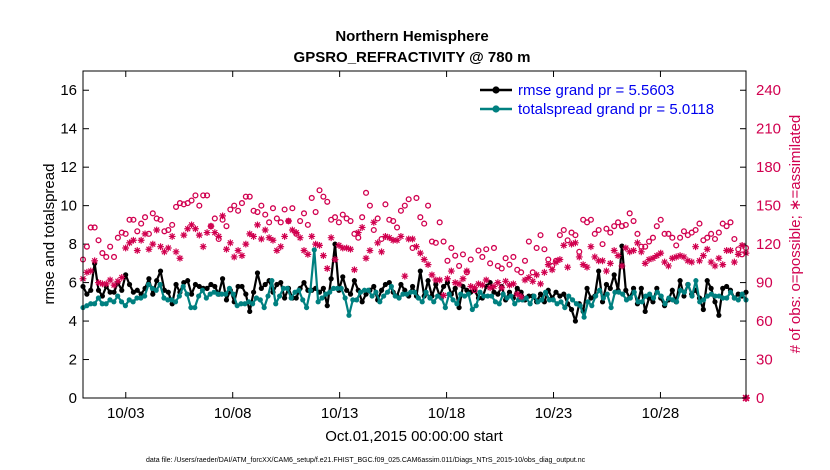 This screenshot has height=470, width=830. I want to click on y-axis-label: rmse and totalspread, so click(49, 234).